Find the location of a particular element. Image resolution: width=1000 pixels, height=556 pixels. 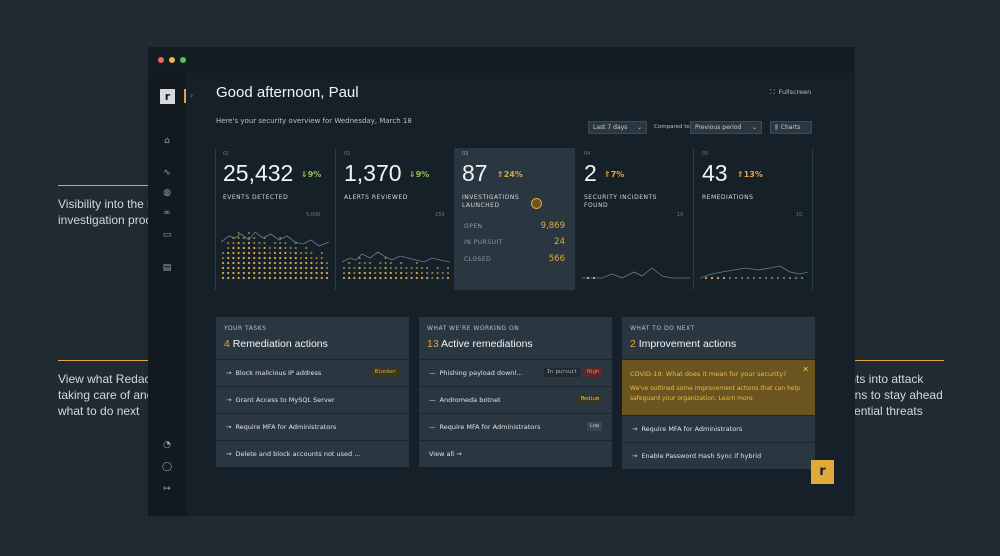

logo: r is located at coordinates (167, 96).